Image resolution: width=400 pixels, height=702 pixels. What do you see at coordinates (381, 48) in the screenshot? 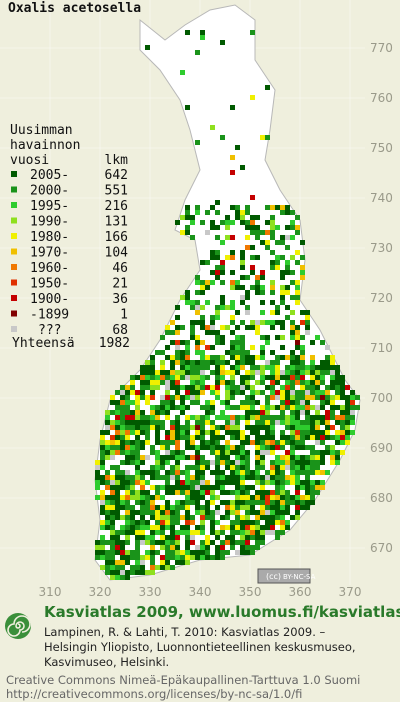
I see `north-label: 770` at bounding box center [381, 48].